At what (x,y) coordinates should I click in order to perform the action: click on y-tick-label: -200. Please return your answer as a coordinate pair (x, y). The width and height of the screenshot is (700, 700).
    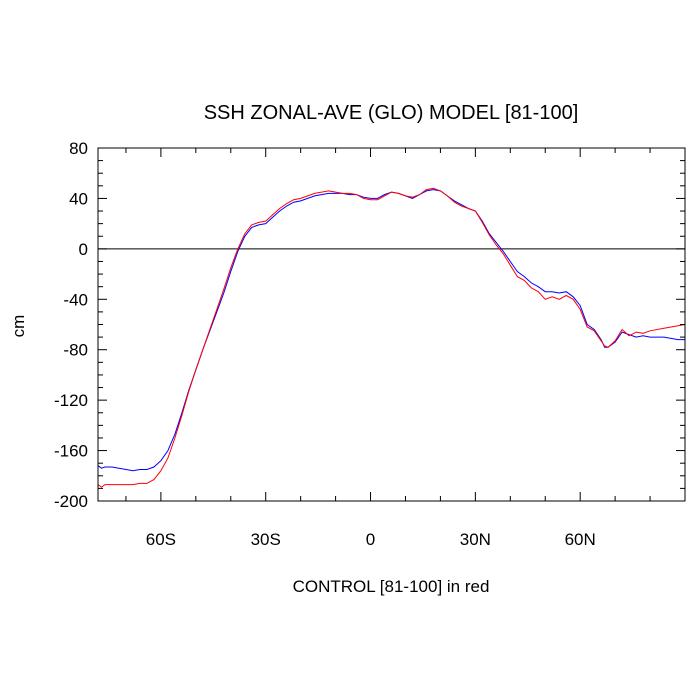
    Looking at the image, I should click on (71, 501).